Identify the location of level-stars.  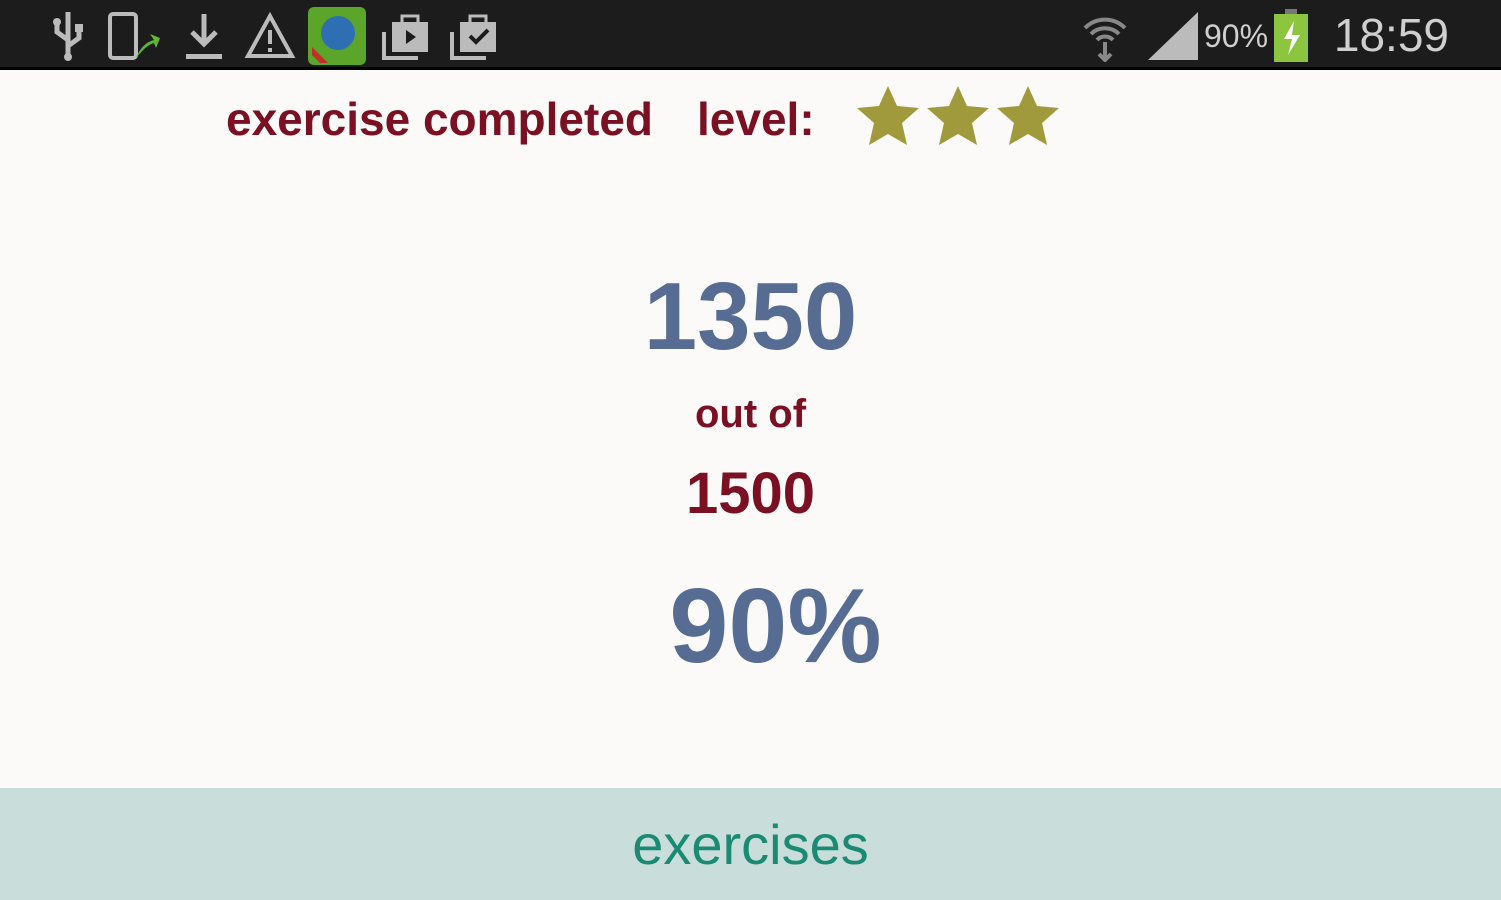
(958, 116).